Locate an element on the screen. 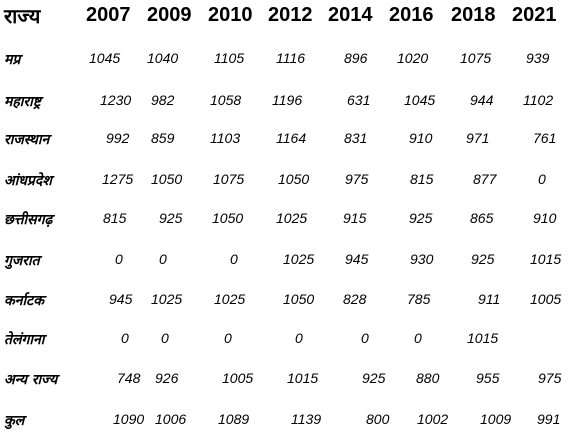  cell-value: 880 is located at coordinates (428, 378).